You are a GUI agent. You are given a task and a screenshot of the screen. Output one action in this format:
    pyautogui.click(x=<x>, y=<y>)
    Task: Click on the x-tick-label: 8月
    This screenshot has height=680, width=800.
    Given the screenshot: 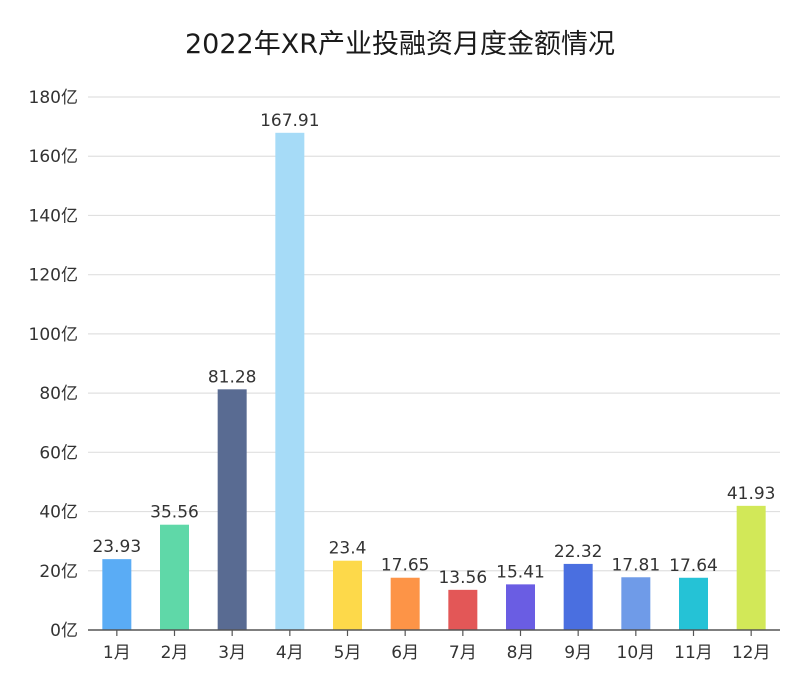 What is the action you would take?
    pyautogui.click(x=521, y=653)
    